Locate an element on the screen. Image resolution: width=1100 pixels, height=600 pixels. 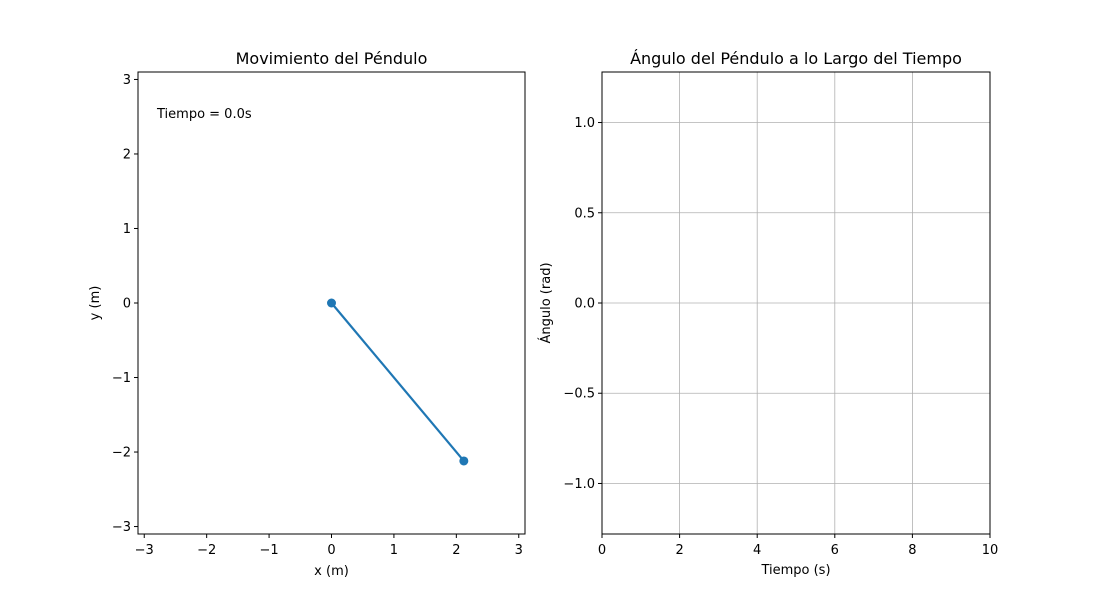
pendulum-rod-line is located at coordinates (397, 382).